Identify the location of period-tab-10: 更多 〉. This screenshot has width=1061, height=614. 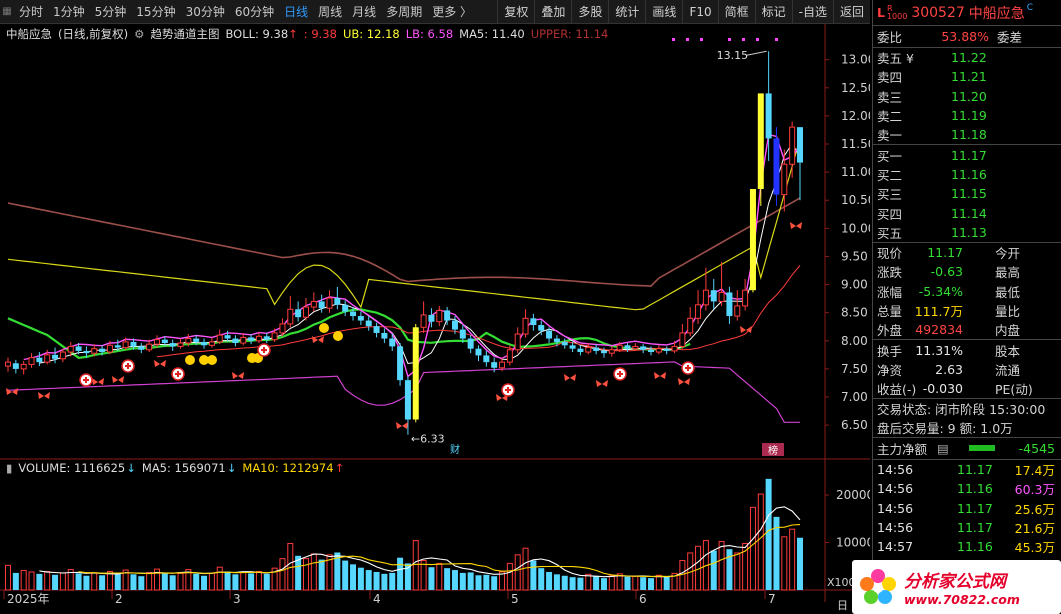
(452, 11).